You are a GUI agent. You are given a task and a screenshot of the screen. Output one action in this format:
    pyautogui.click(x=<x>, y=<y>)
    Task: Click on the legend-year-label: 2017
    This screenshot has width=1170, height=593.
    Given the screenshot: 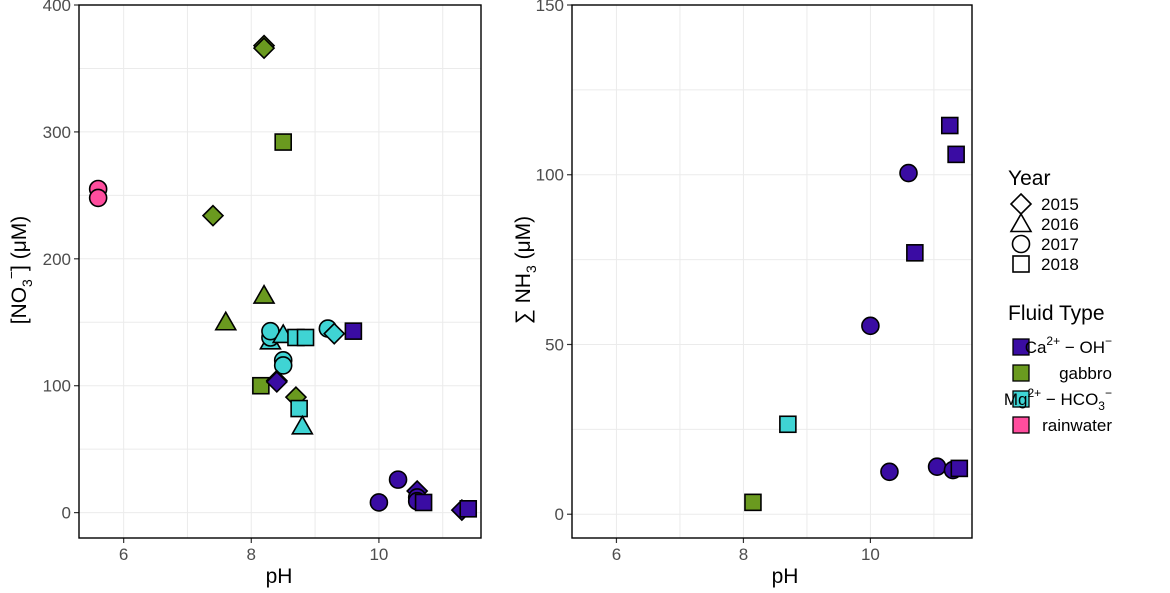 What is the action you would take?
    pyautogui.click(x=1060, y=244)
    